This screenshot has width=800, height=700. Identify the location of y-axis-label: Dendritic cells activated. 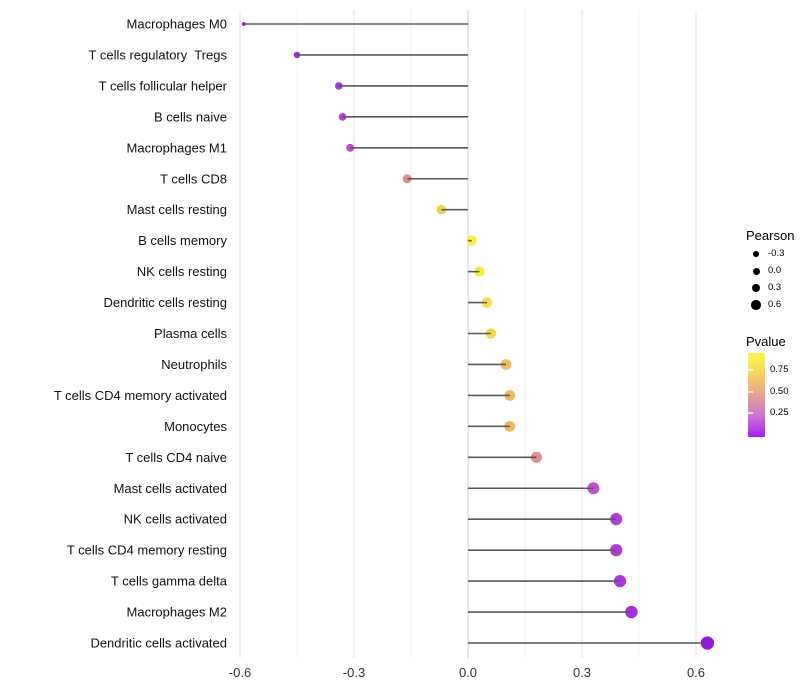
(158, 643).